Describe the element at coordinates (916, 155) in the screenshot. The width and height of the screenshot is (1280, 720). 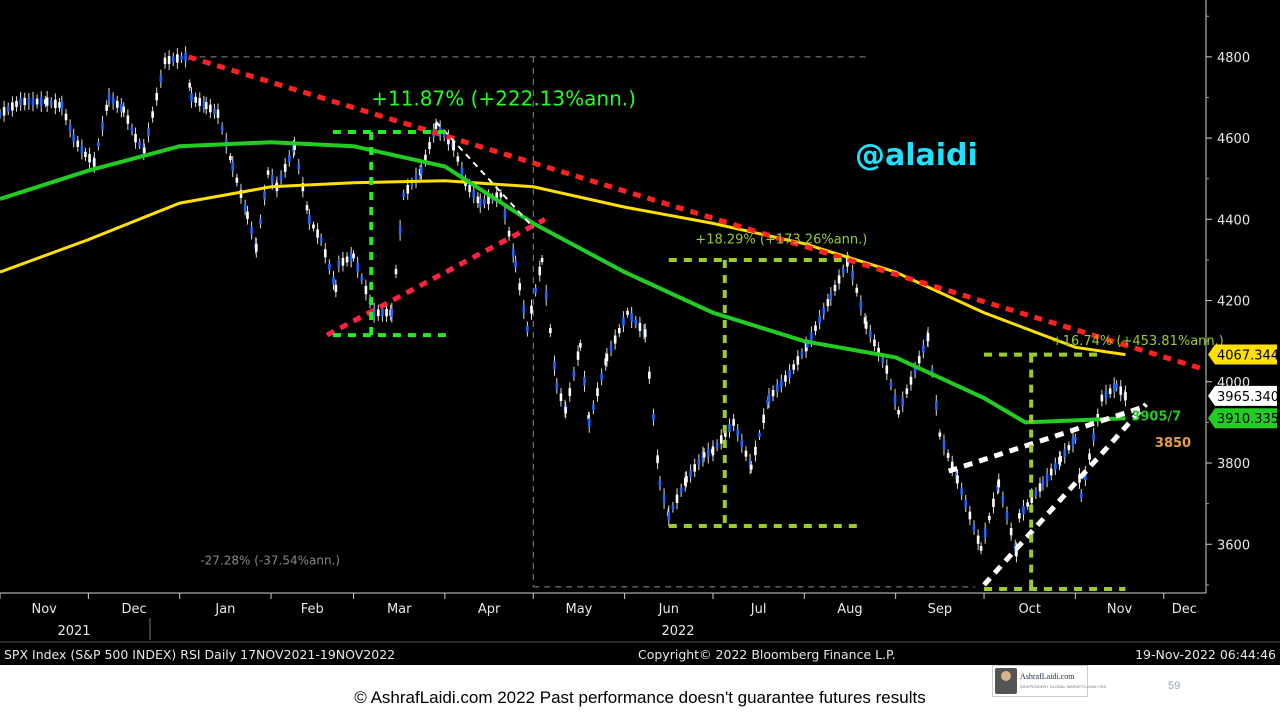
I see `watermark-handle: @alaidi` at that location.